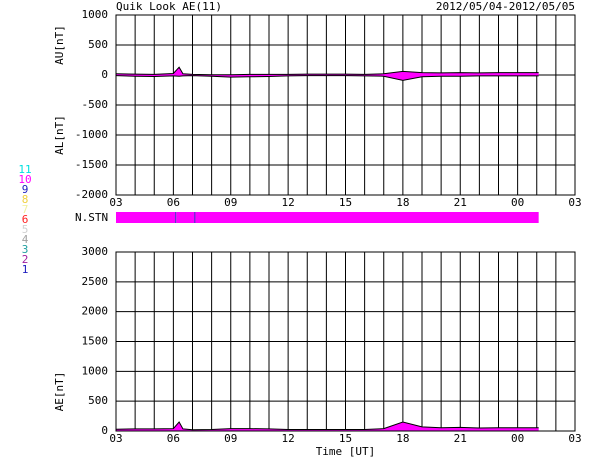 This screenshot has width=590, height=460. I want to click on au-al-fill, so click(327, 74).